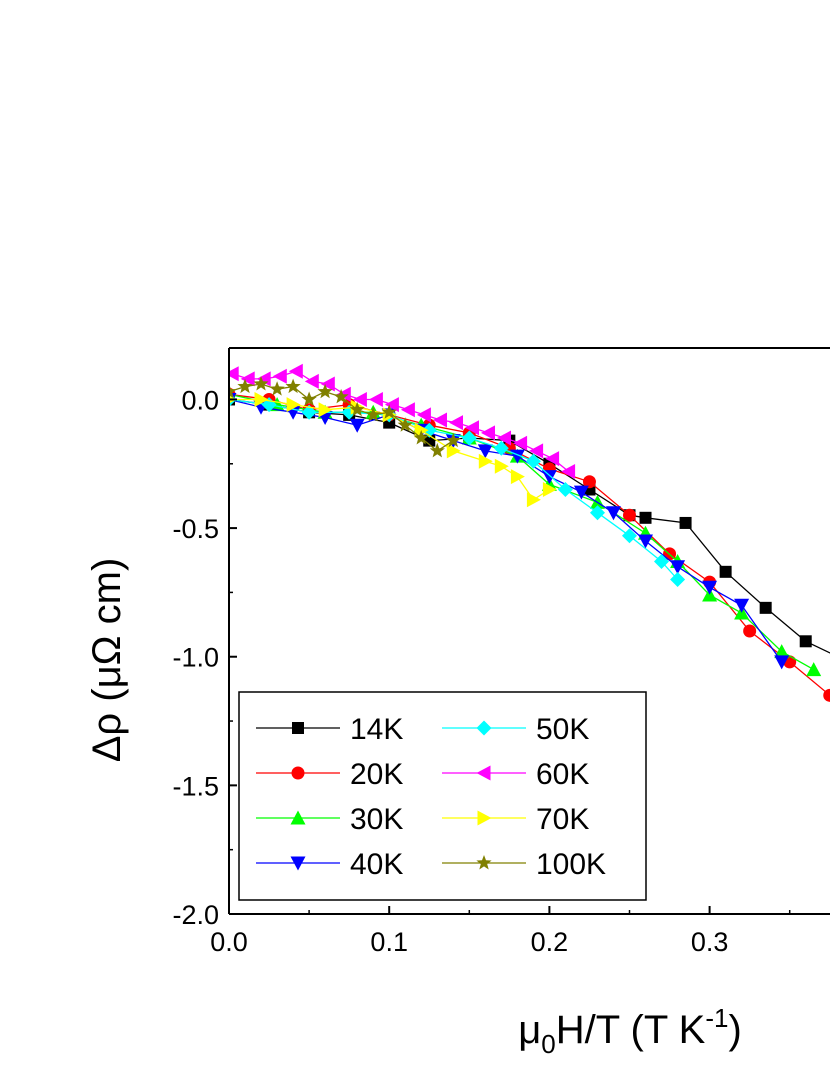 The image size is (830, 1075). What do you see at coordinates (195, 915) in the screenshot?
I see `y-tick-label: -2.0` at bounding box center [195, 915].